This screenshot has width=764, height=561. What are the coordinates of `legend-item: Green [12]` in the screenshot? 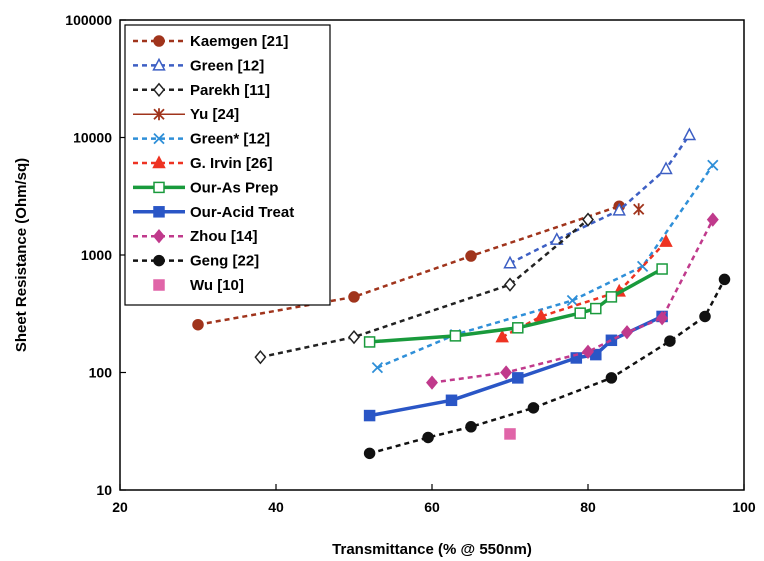 It's located at (198, 65).